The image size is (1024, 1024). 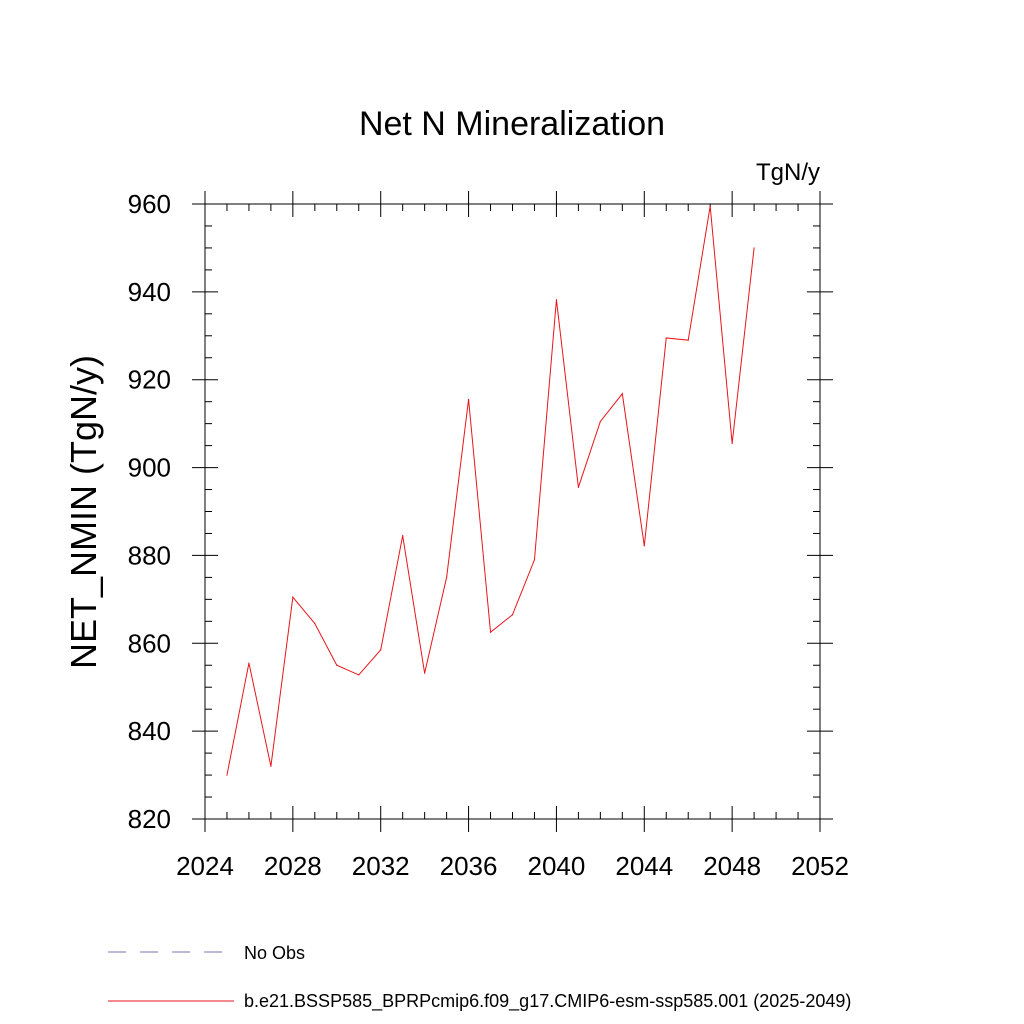 What do you see at coordinates (820, 866) in the screenshot?
I see `x-tick-label: 2052` at bounding box center [820, 866].